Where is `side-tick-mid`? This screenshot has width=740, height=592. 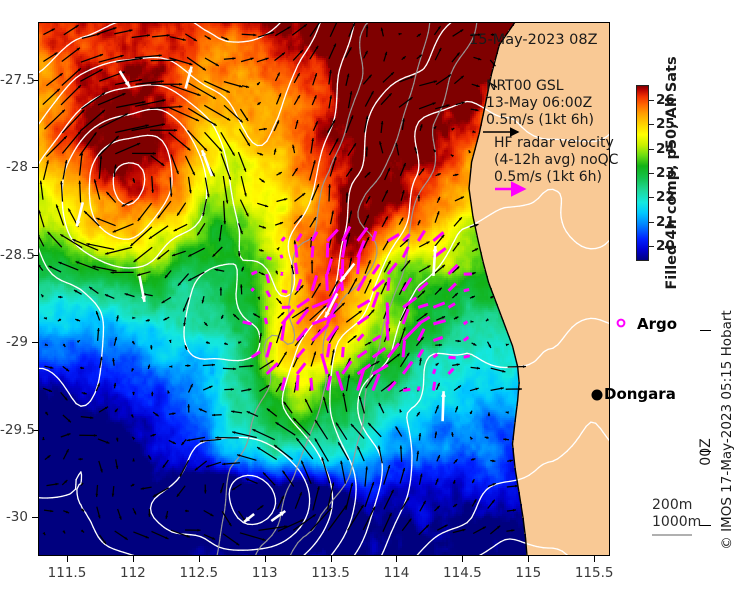
side-tick-mid is located at coordinates (705, 451).